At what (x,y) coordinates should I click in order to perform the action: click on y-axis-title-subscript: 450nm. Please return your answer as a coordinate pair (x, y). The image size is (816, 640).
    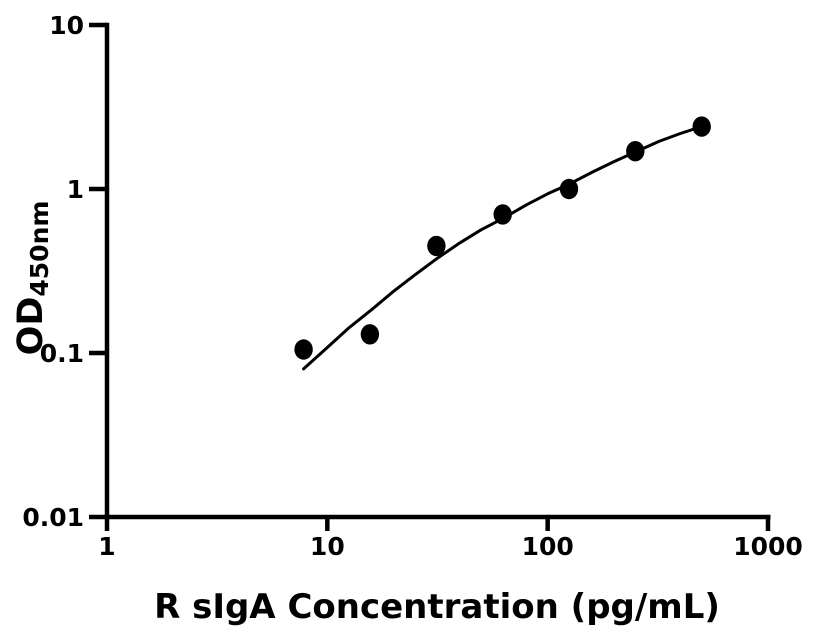
    Looking at the image, I should click on (39, 249).